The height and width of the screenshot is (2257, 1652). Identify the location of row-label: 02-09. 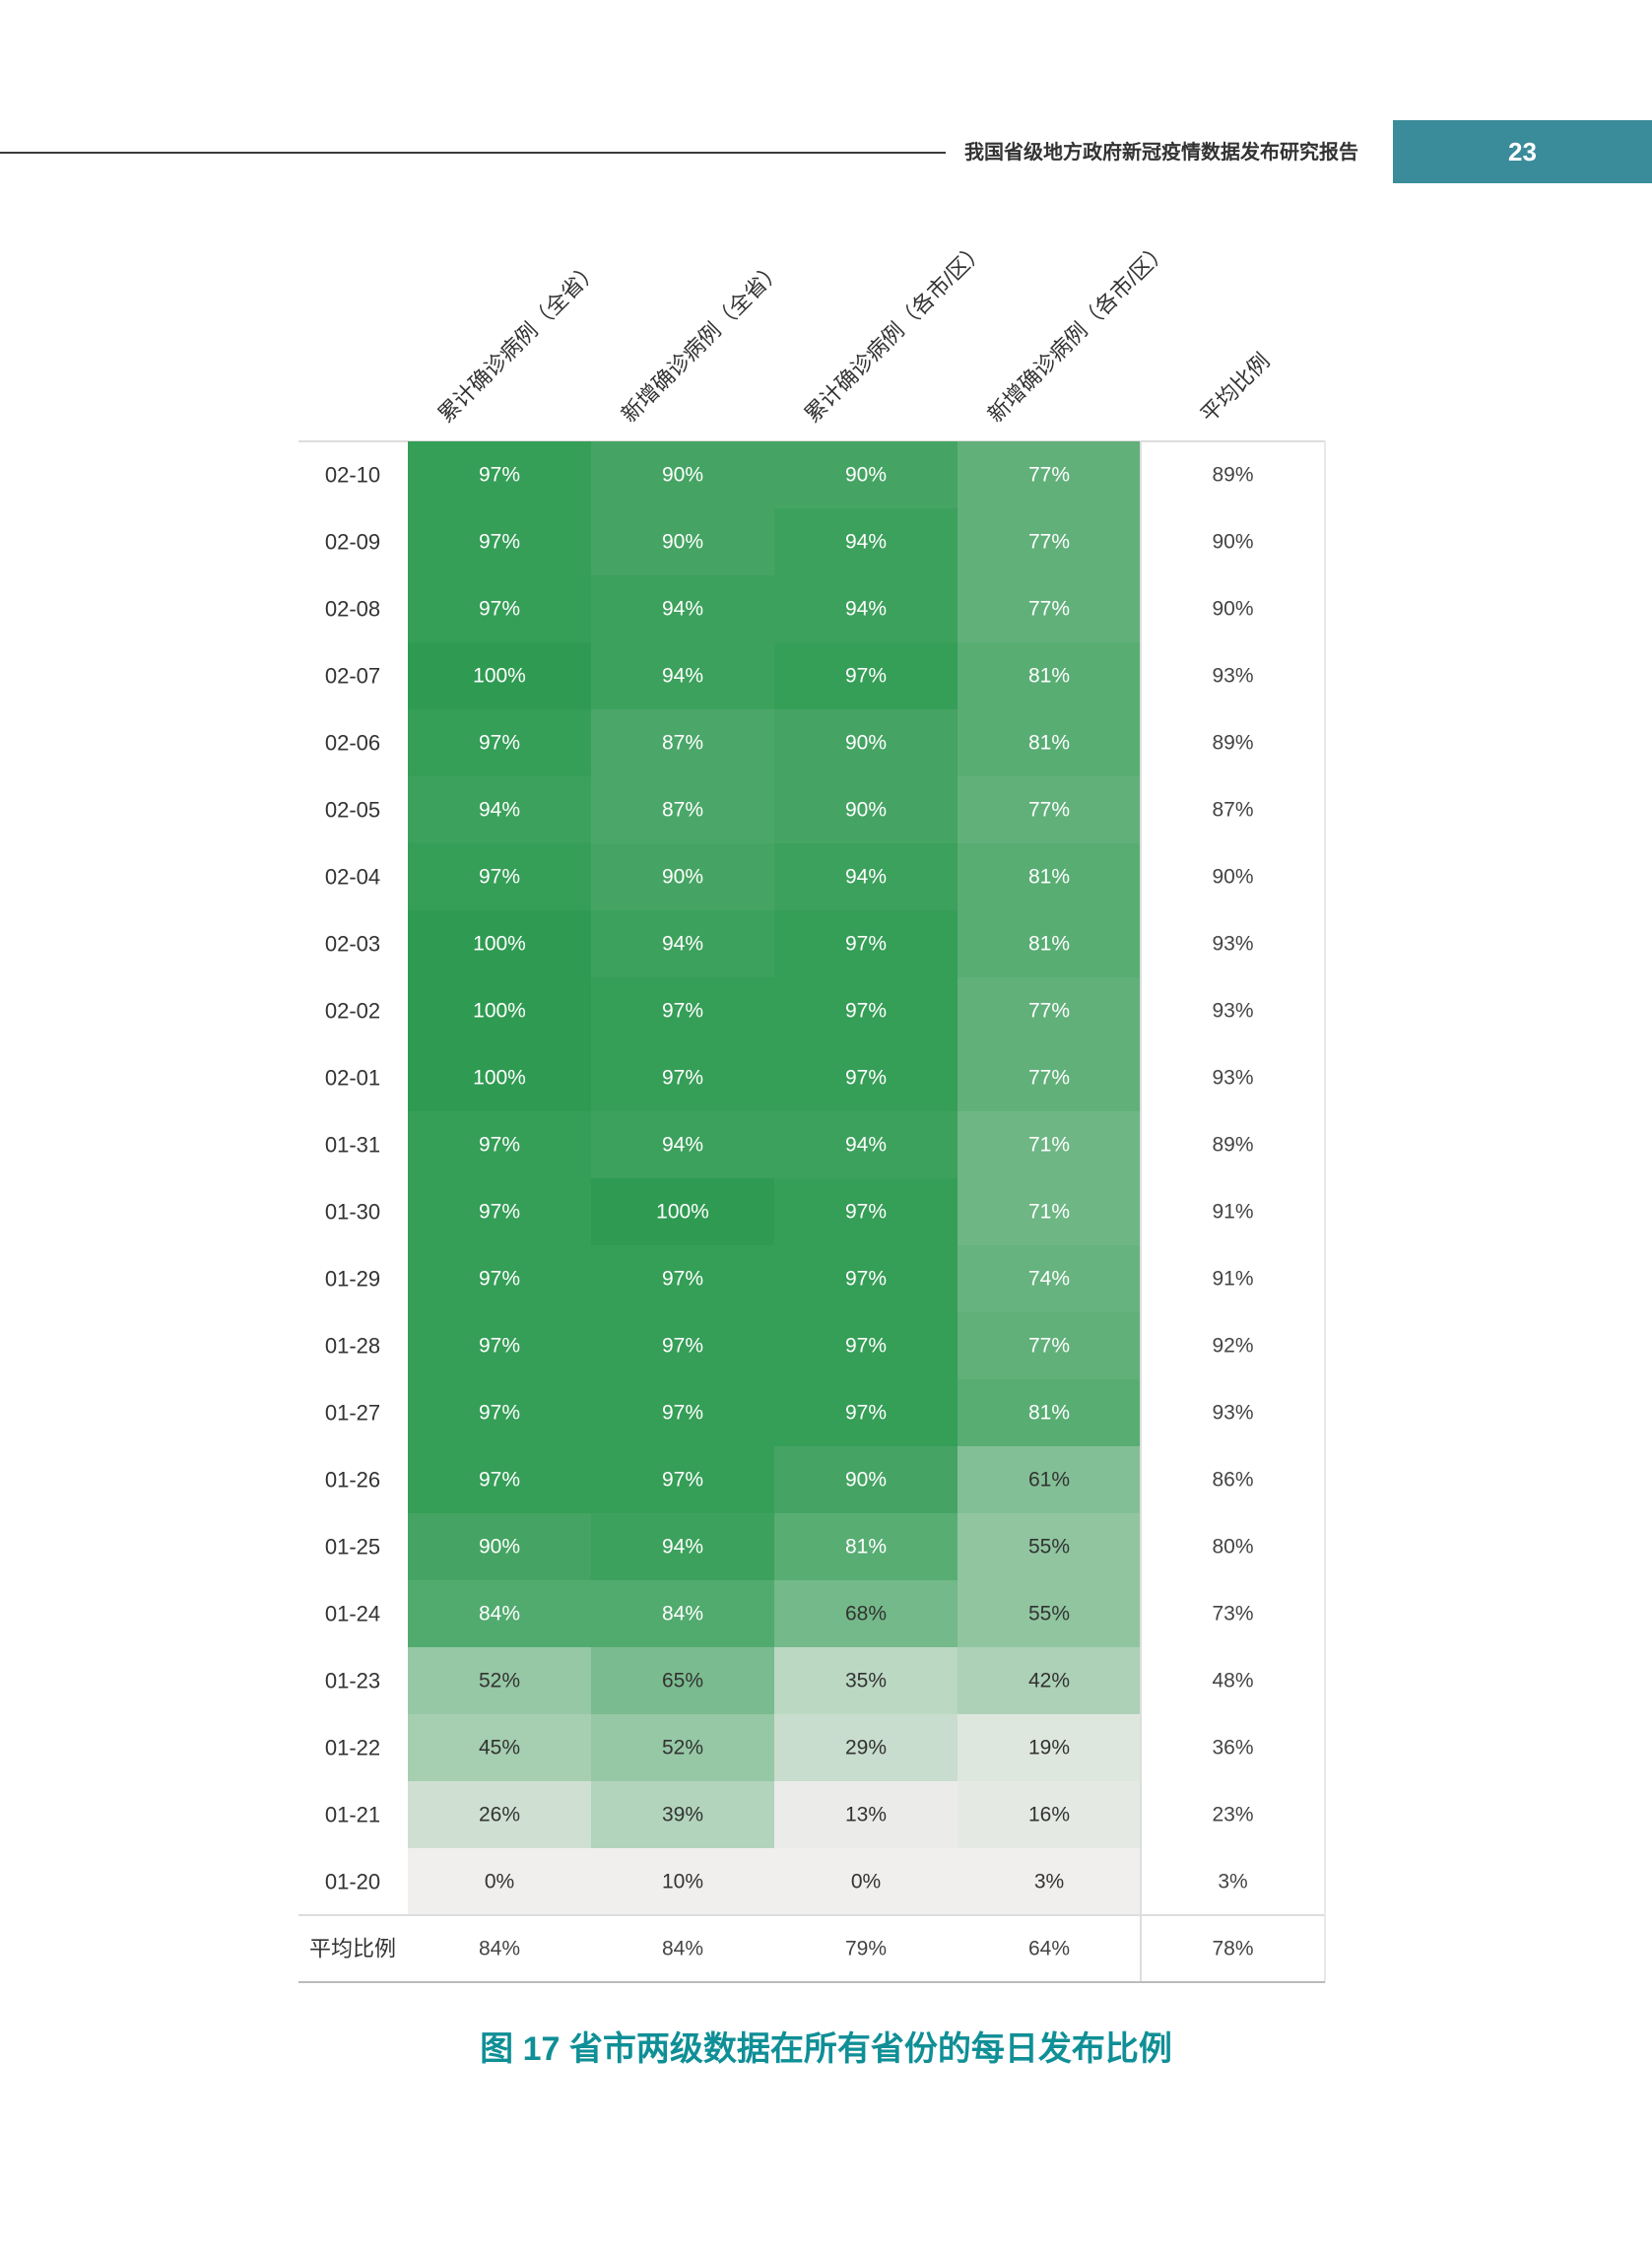
(352, 543).